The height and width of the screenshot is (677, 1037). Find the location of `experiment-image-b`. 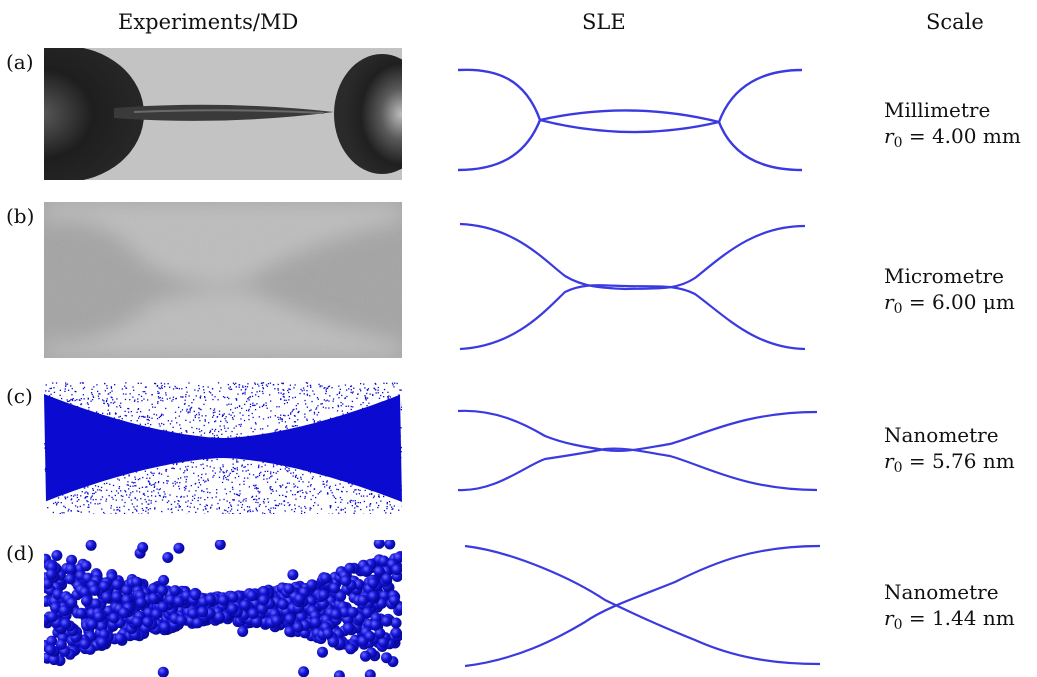

experiment-image-b is located at coordinates (223, 280).